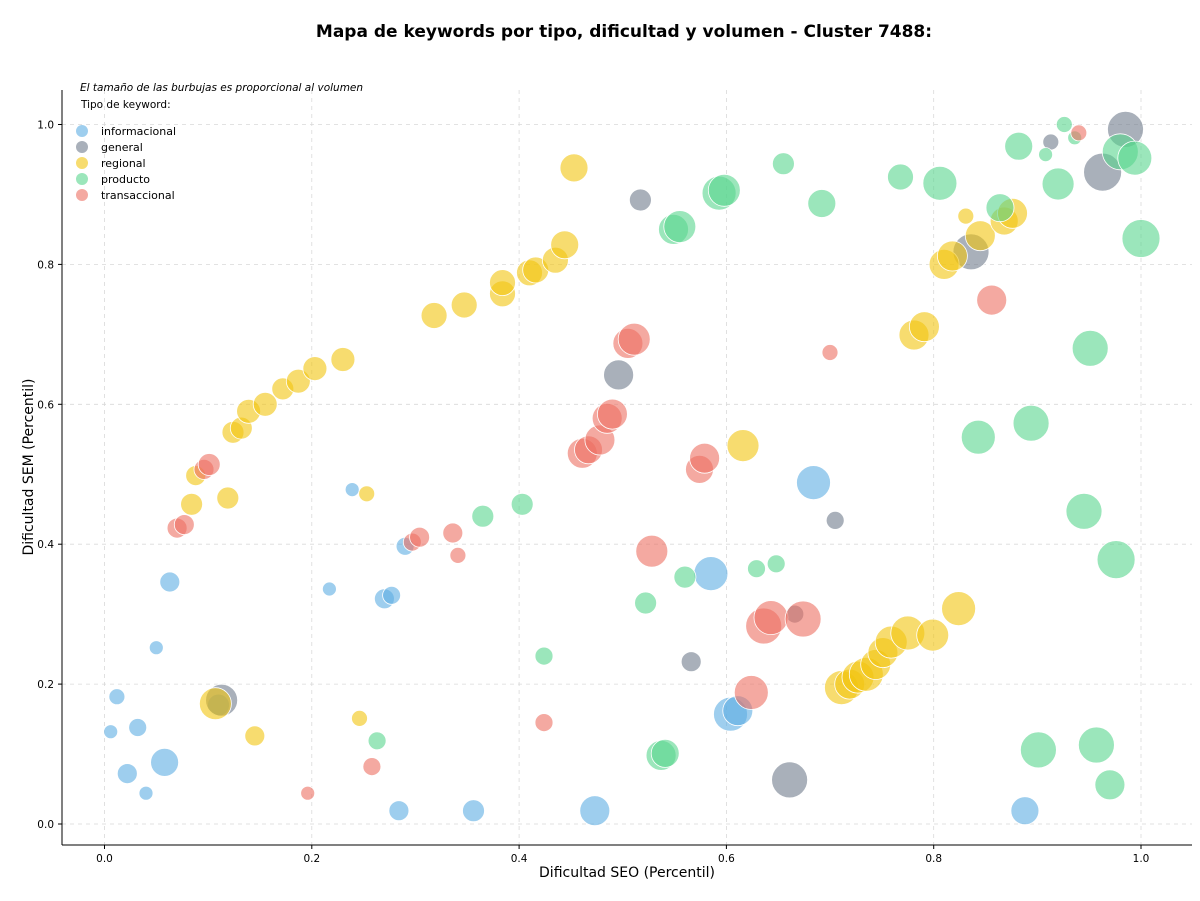  Describe the element at coordinates (82, 147) in the screenshot. I see `legend-marker-general` at that location.